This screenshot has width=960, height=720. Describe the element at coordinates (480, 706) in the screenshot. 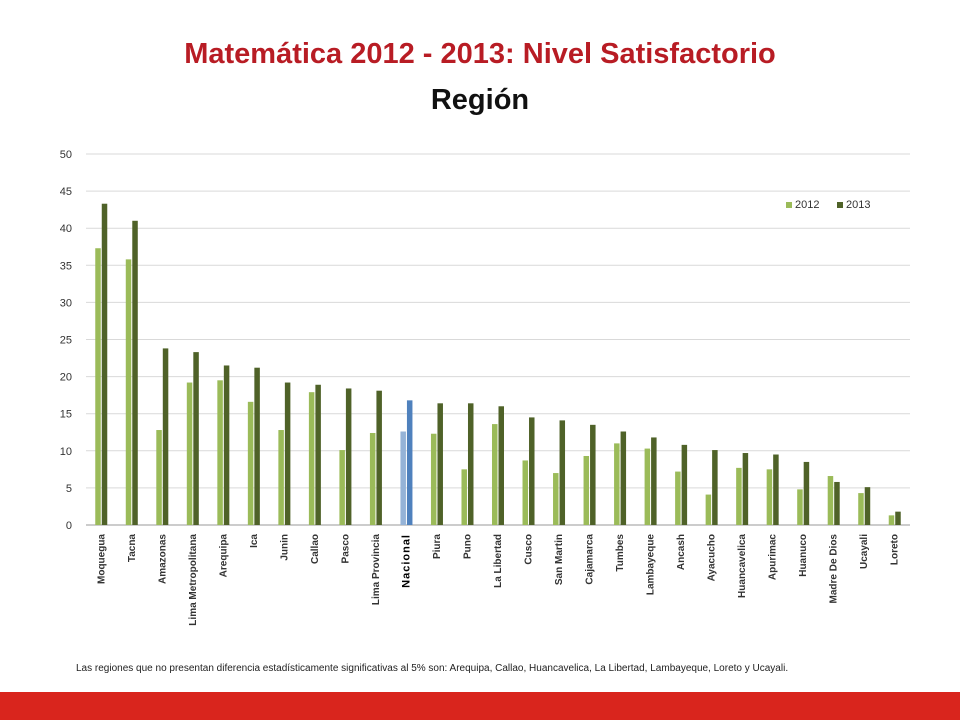

I see `bottom-accent-bar` at that location.